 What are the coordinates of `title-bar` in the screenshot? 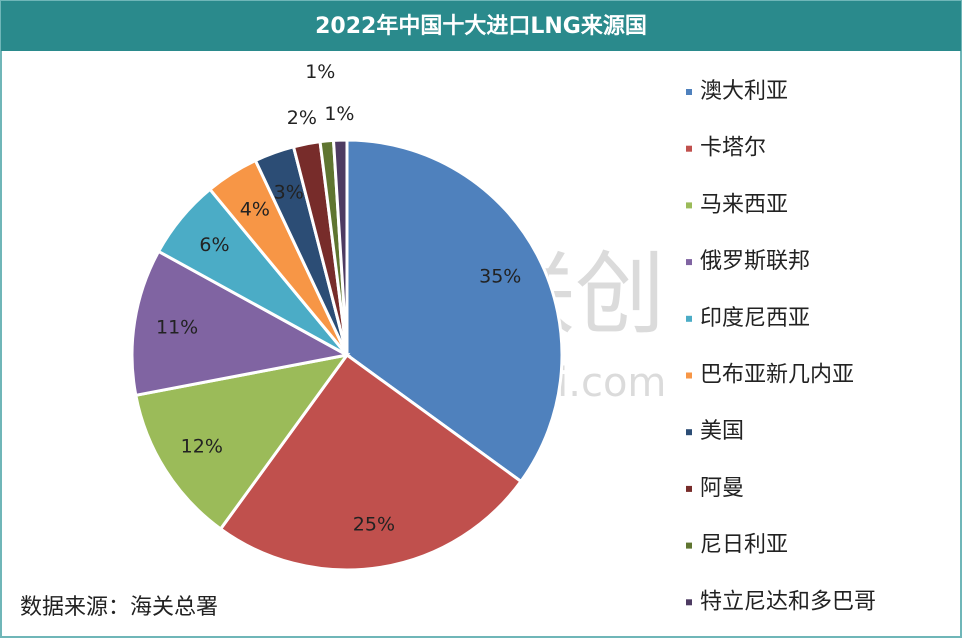 It's located at (481, 26).